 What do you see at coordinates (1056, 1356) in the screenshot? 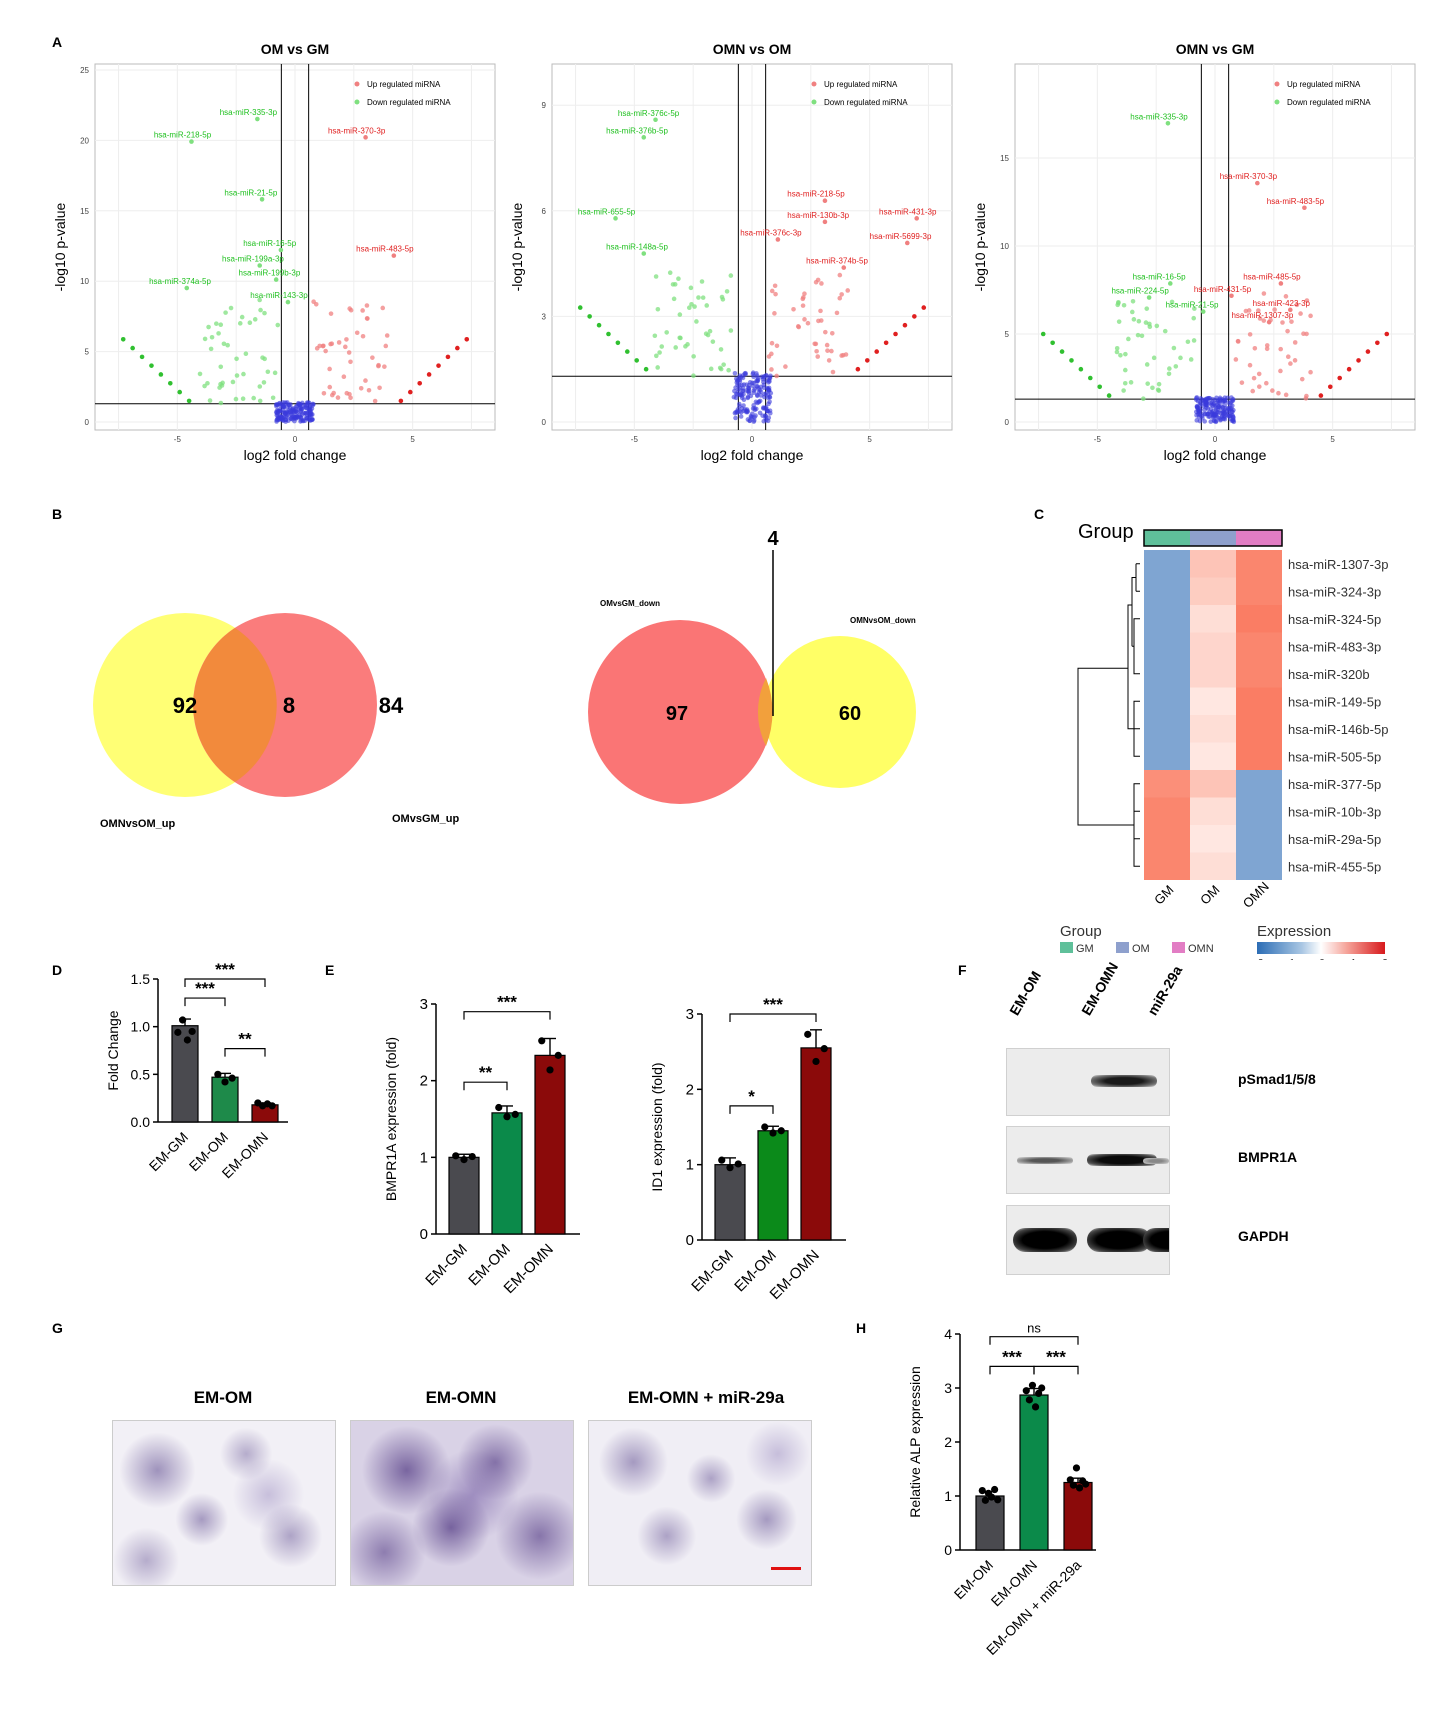
I see `sig-label: ***` at bounding box center [1056, 1356].